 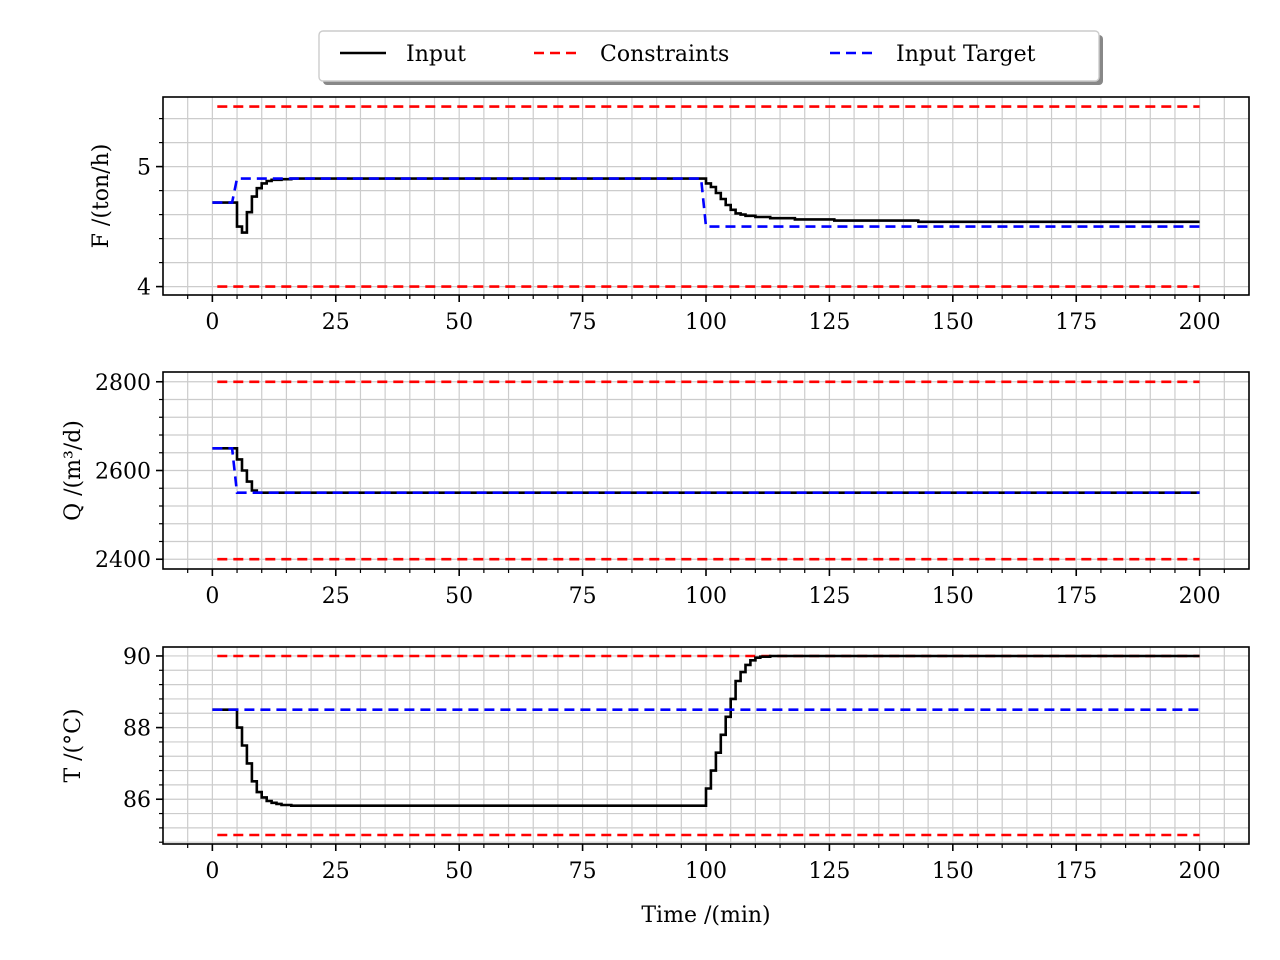 What do you see at coordinates (73, 470) in the screenshot?
I see `y-axis-label: Q /(m³/d)` at bounding box center [73, 470].